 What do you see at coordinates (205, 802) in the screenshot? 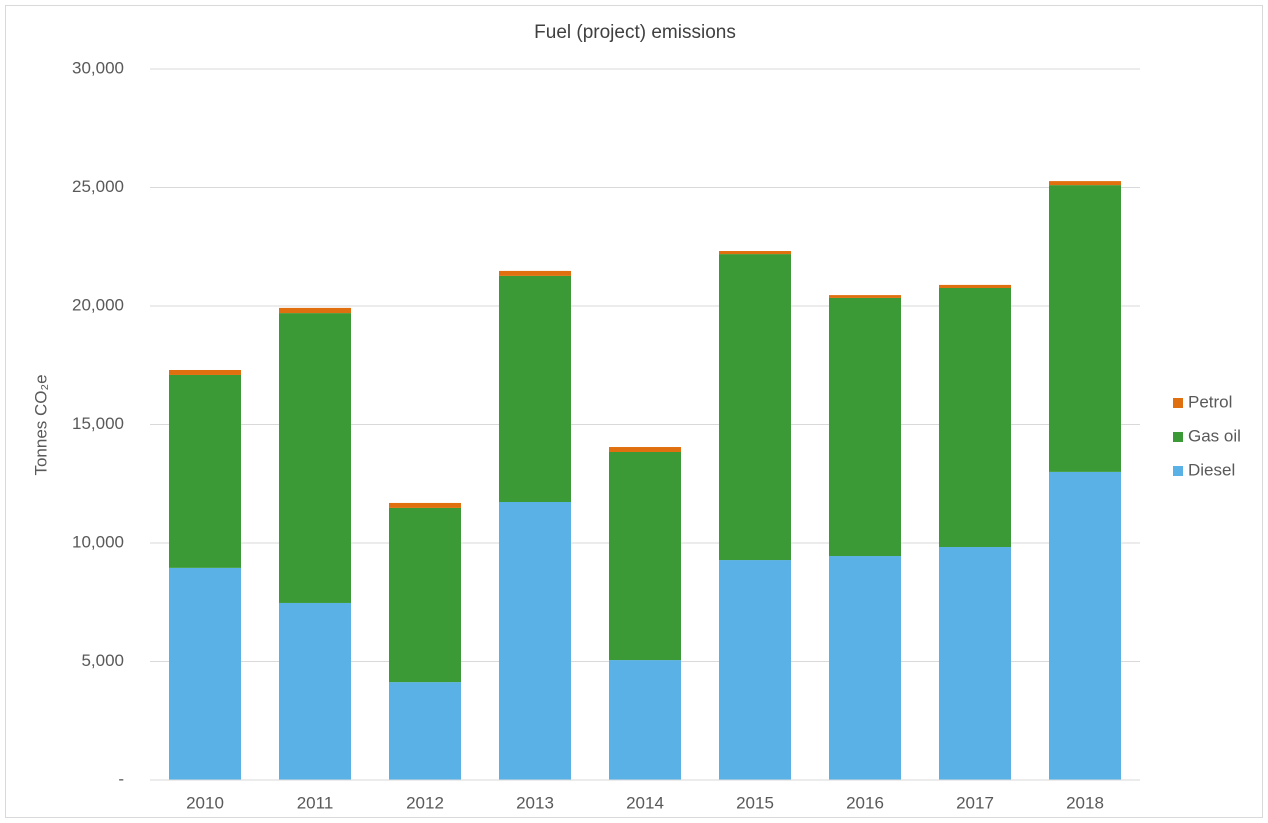
I see `x-tick-label: 2010` at bounding box center [205, 802].